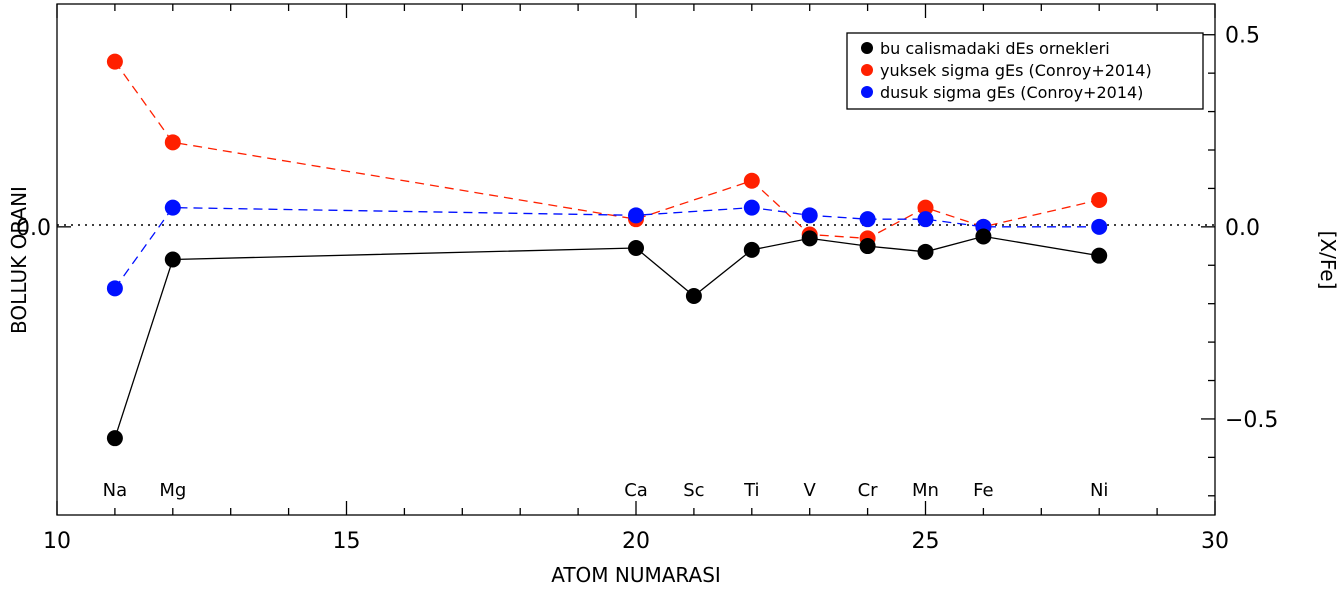 The image size is (1341, 590). I want to click on x-tick-label: 10, so click(57, 541).